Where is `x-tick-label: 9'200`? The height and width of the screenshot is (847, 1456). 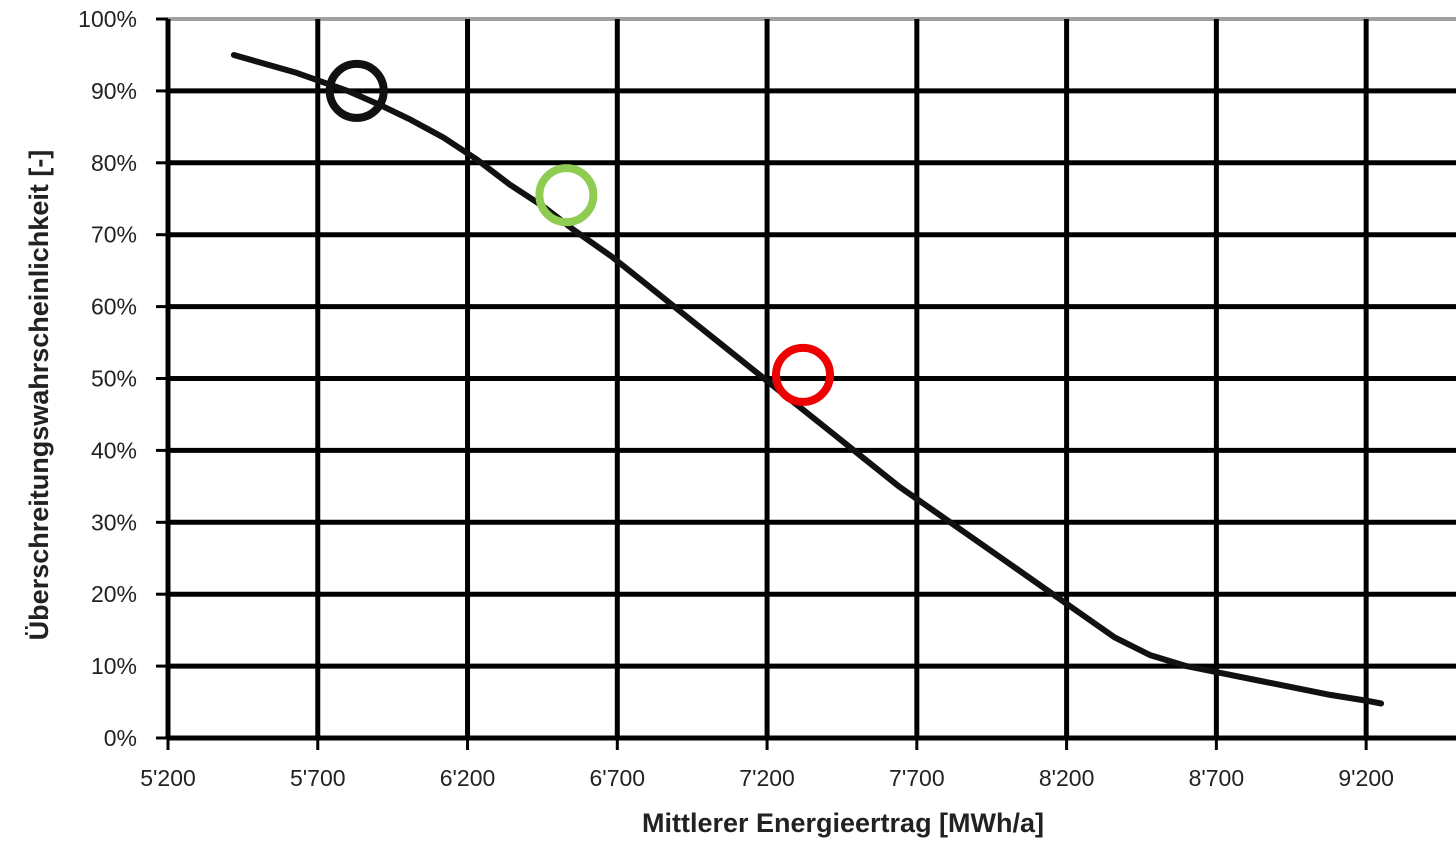
x-tick-label: 9'200 is located at coordinates (1366, 778).